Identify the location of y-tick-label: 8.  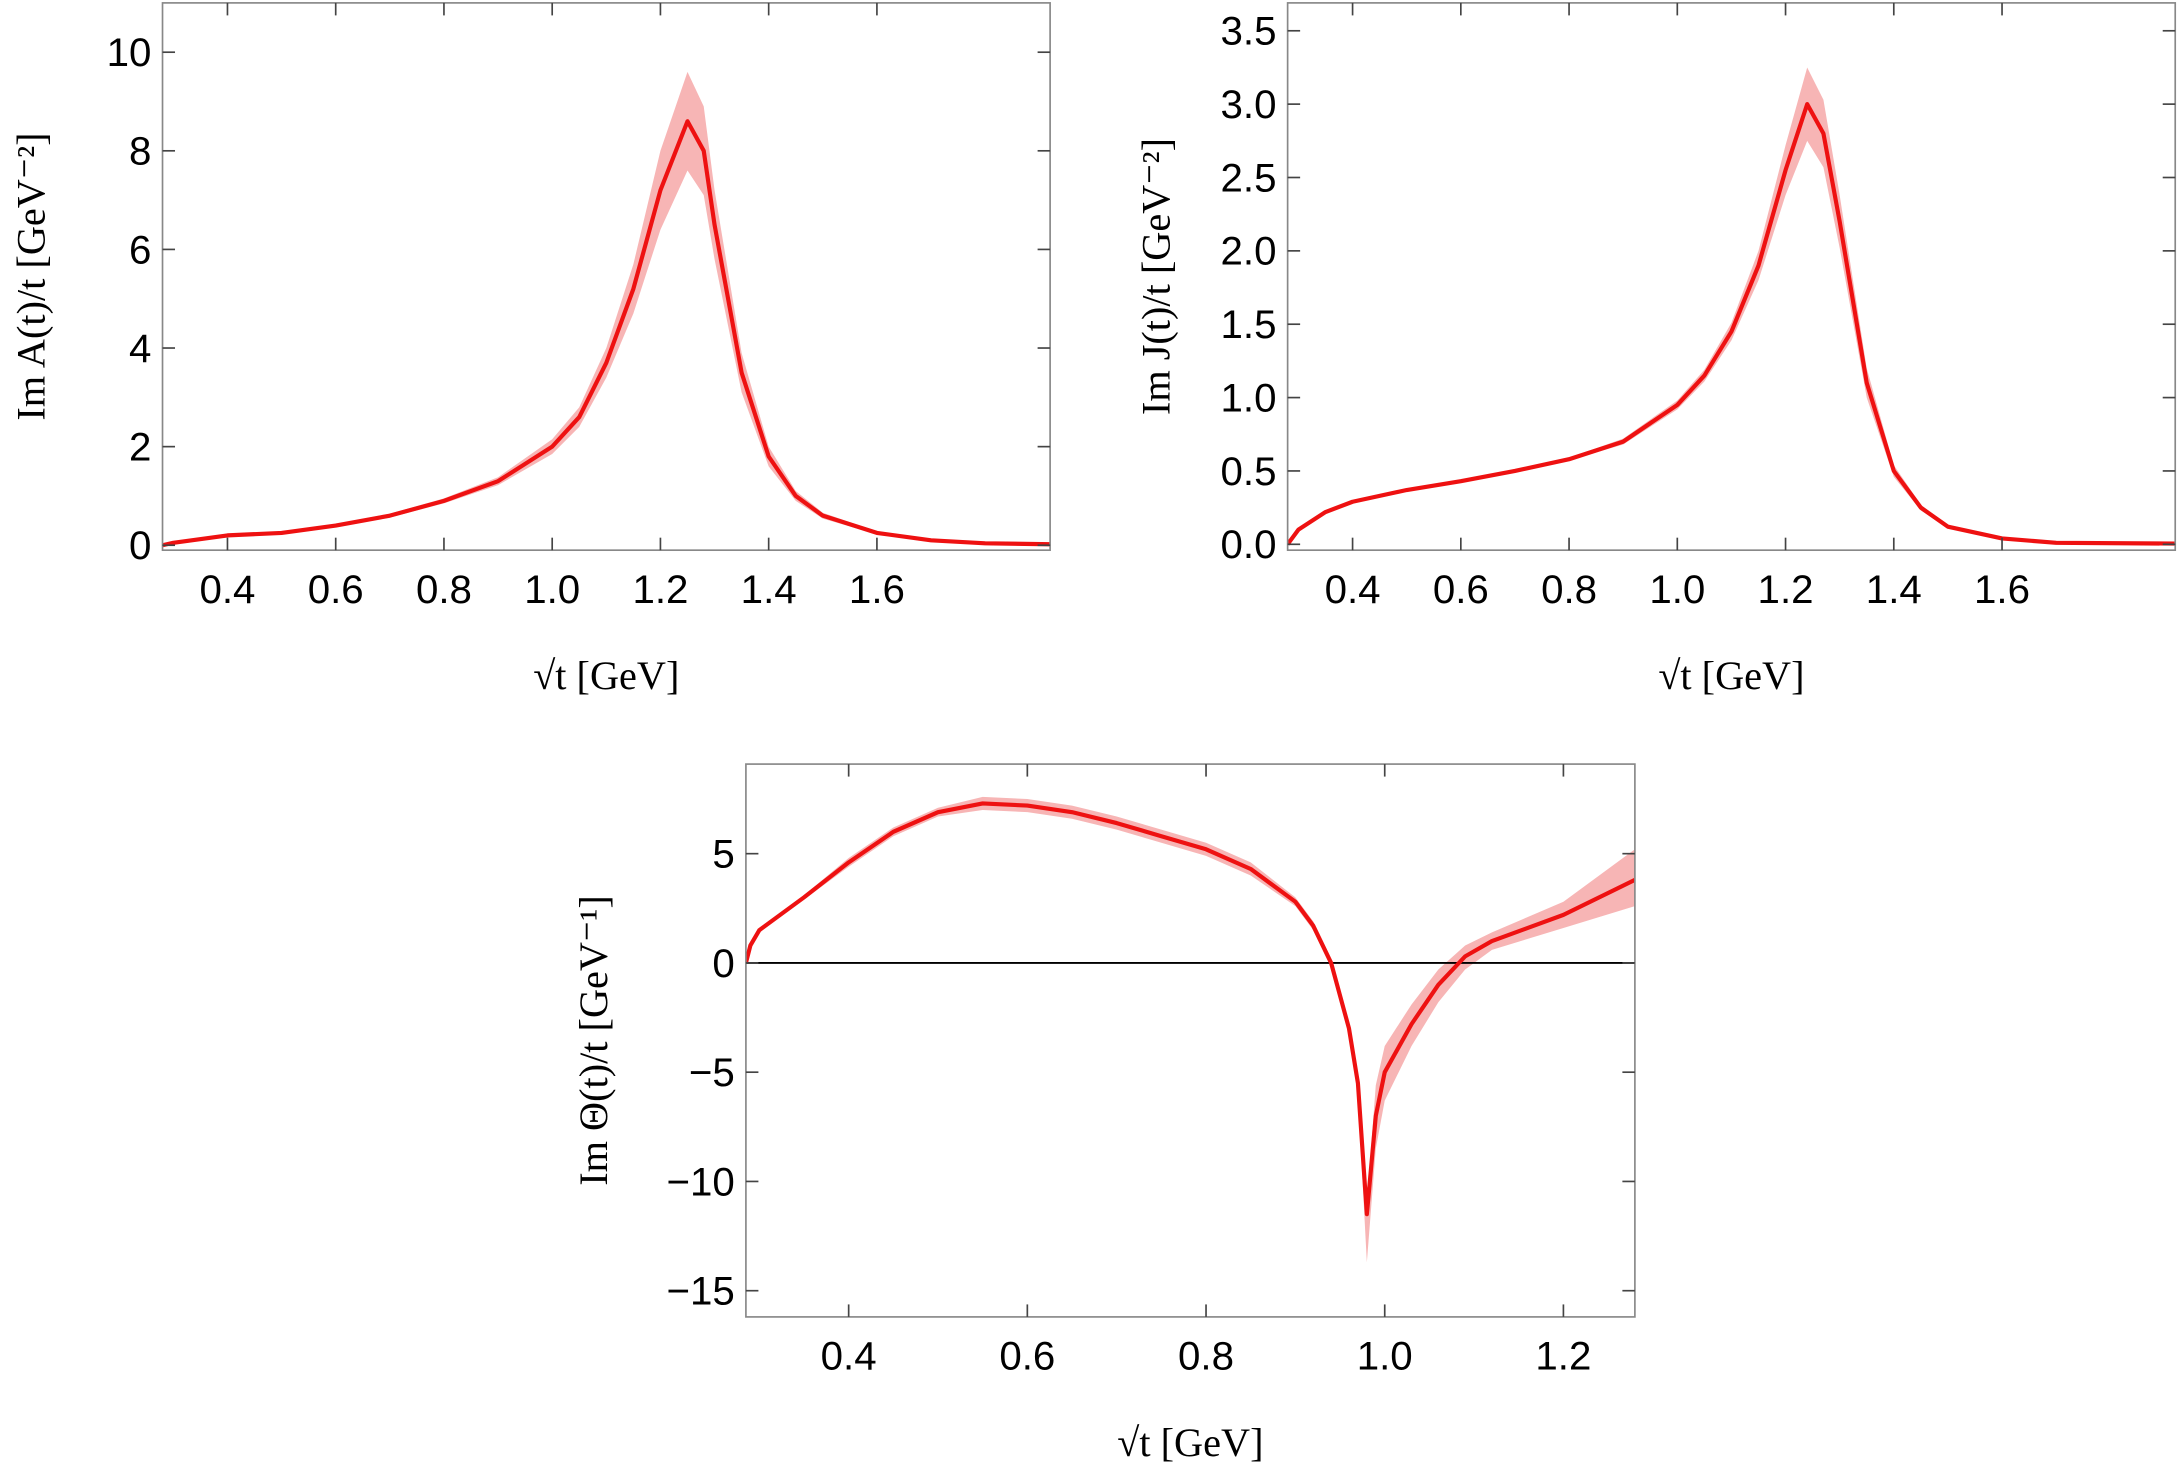
(140, 151).